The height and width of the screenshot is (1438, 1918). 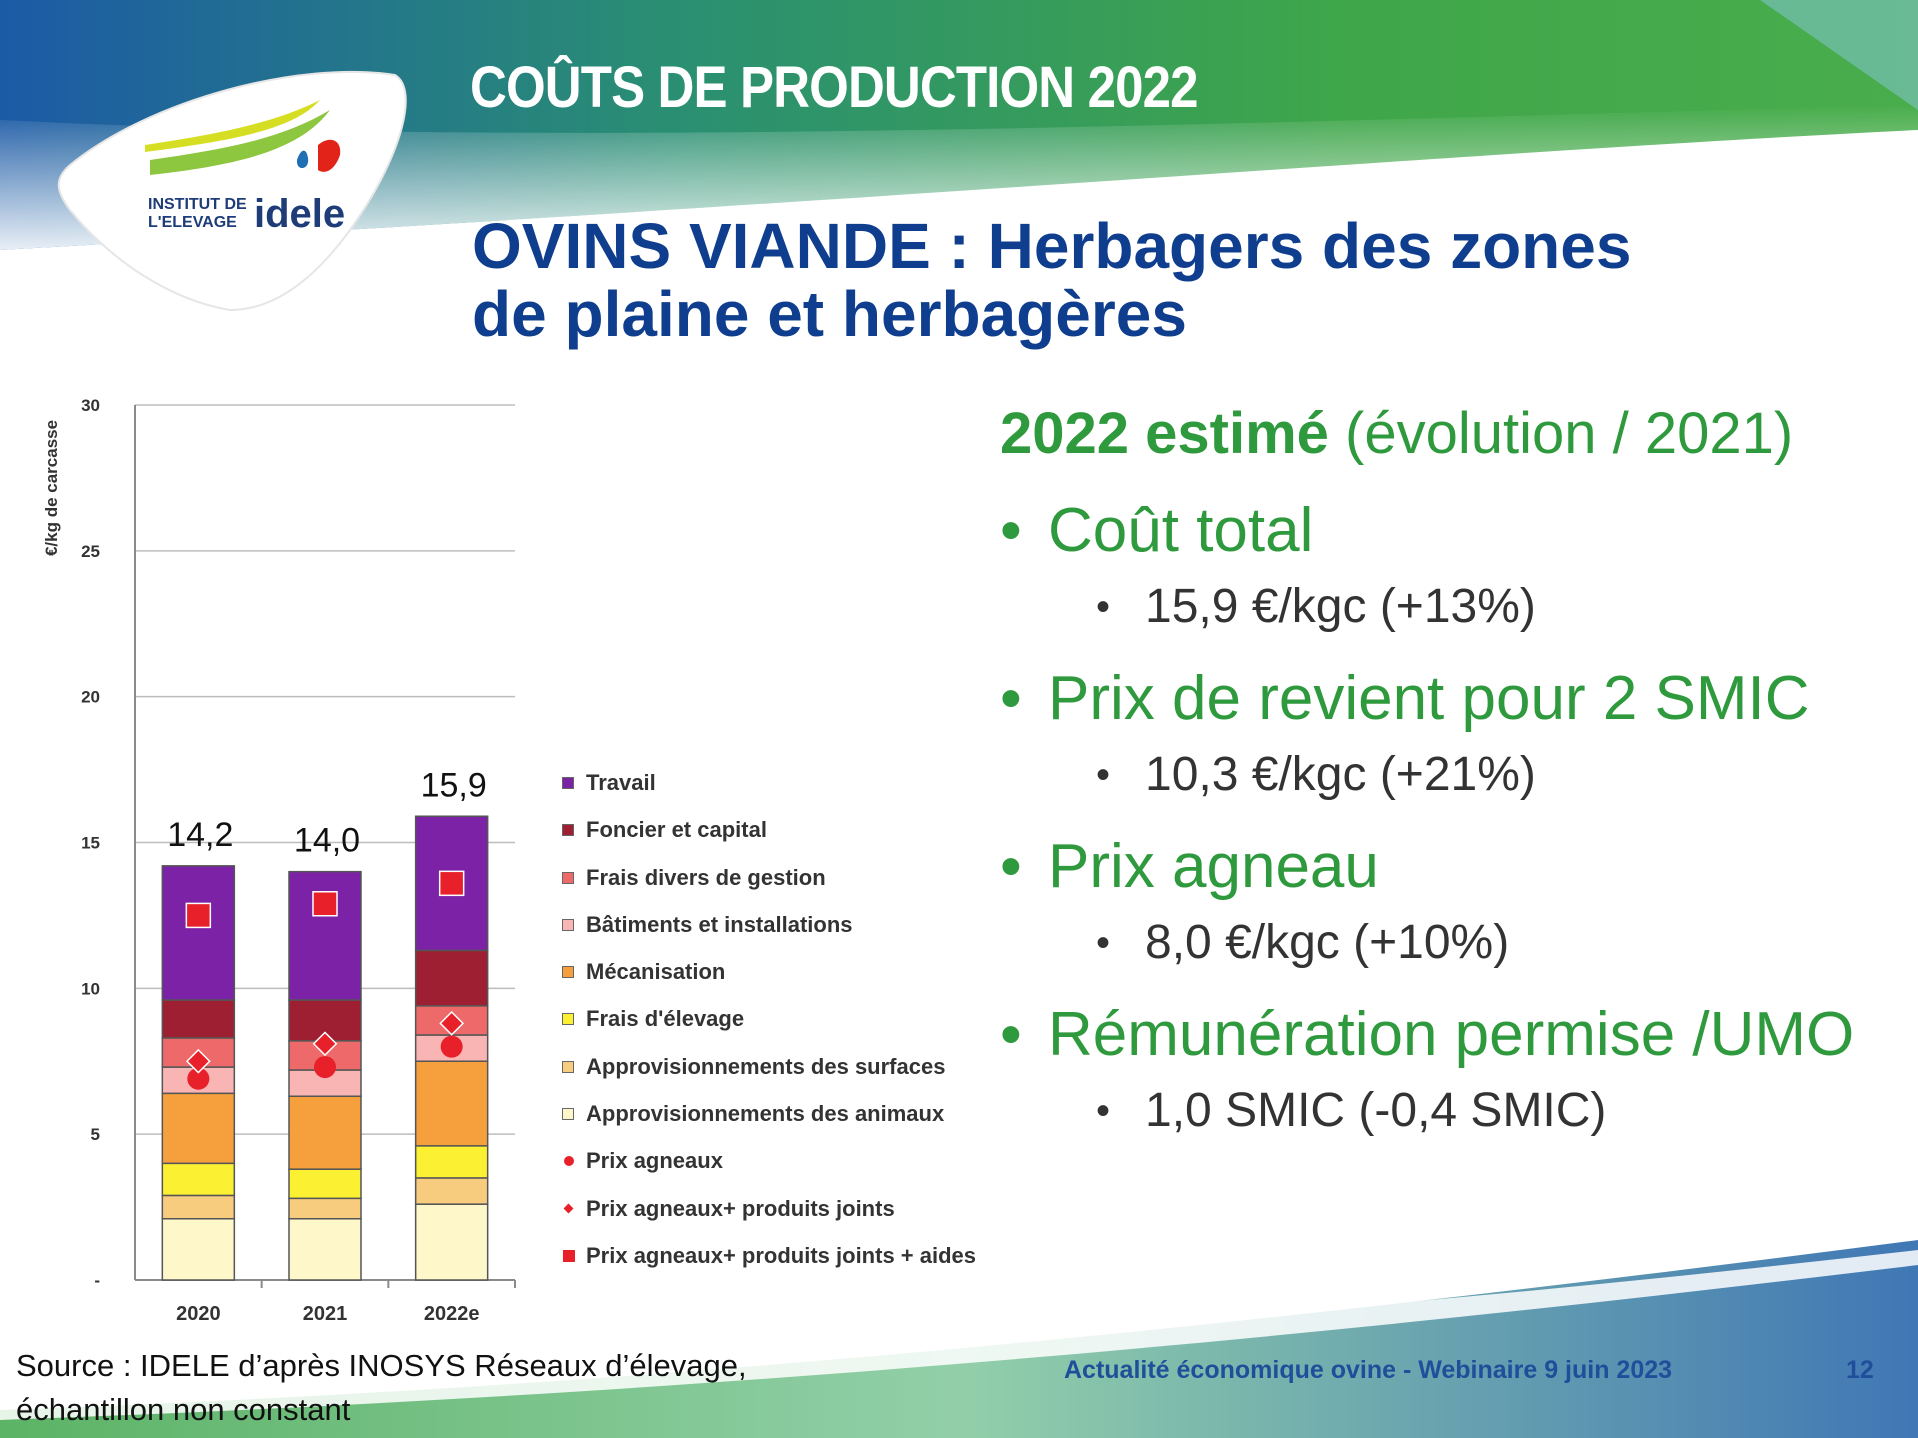 I want to click on legend-item: Frais d'élevage, so click(x=769, y=1027).